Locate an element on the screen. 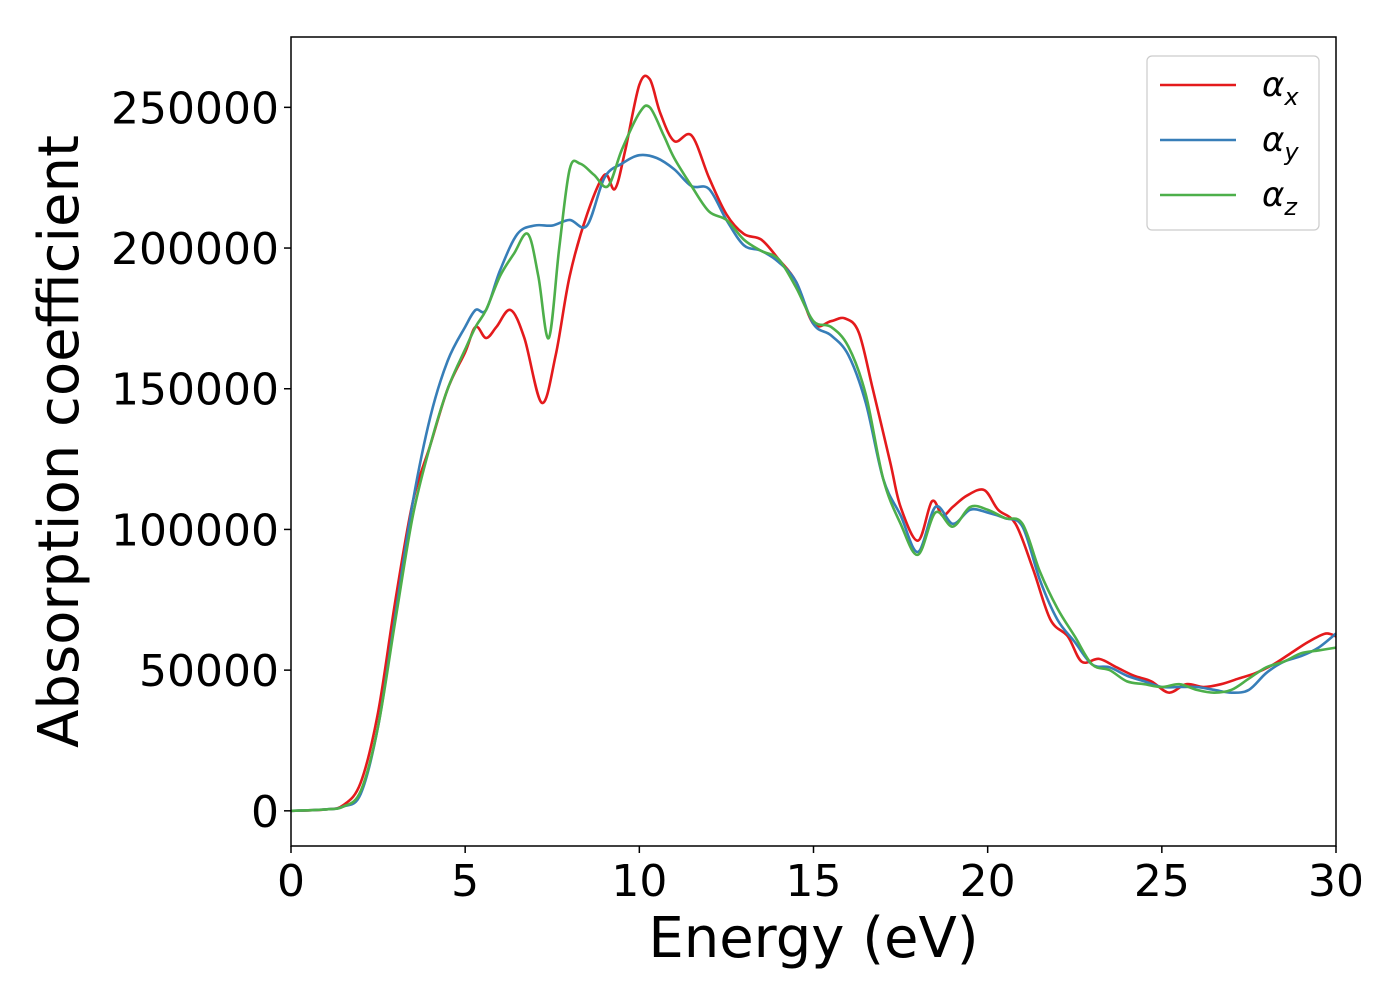 The image size is (1400, 1000). legend-label-z: αz is located at coordinates (1280, 198).